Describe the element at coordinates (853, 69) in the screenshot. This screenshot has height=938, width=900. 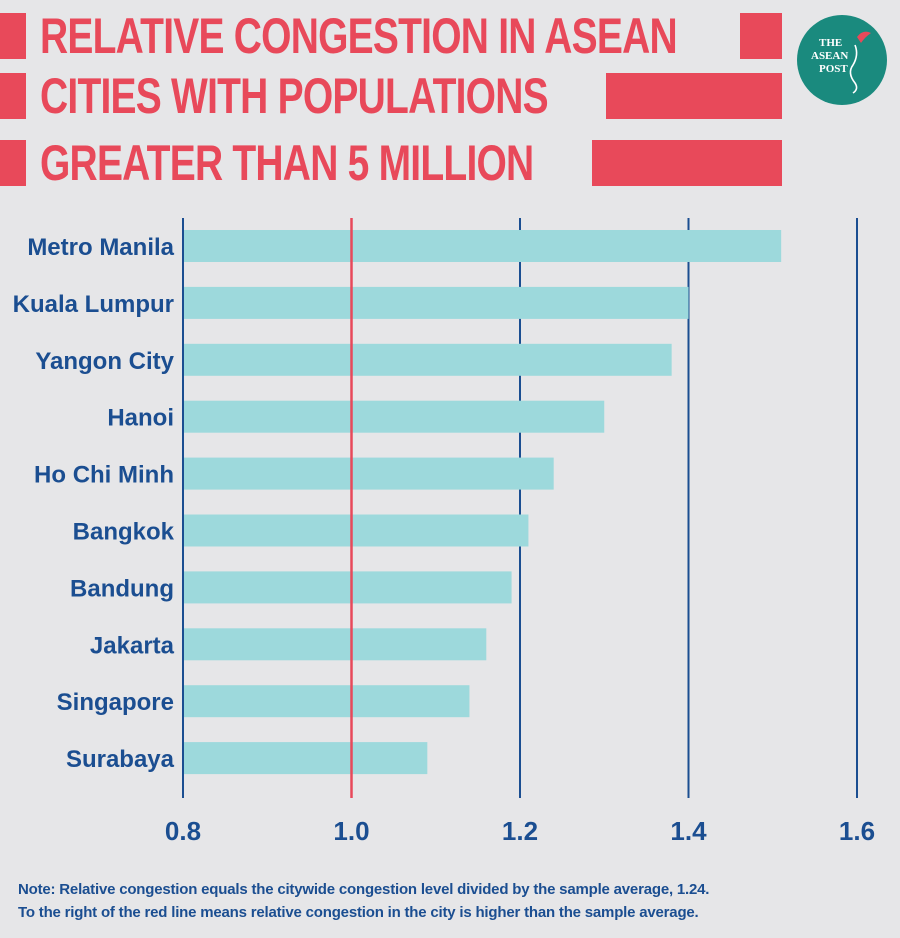
I see `logo-feather-icon` at that location.